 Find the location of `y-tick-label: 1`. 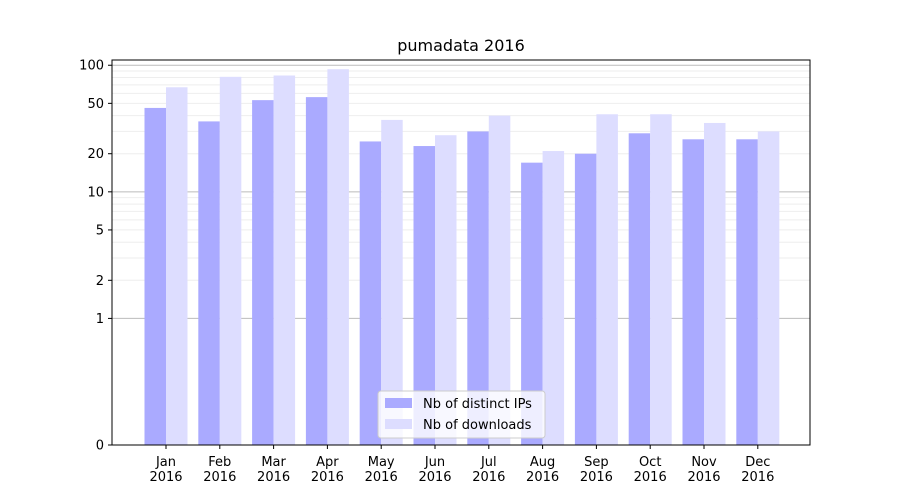

y-tick-label: 1 is located at coordinates (100, 319).